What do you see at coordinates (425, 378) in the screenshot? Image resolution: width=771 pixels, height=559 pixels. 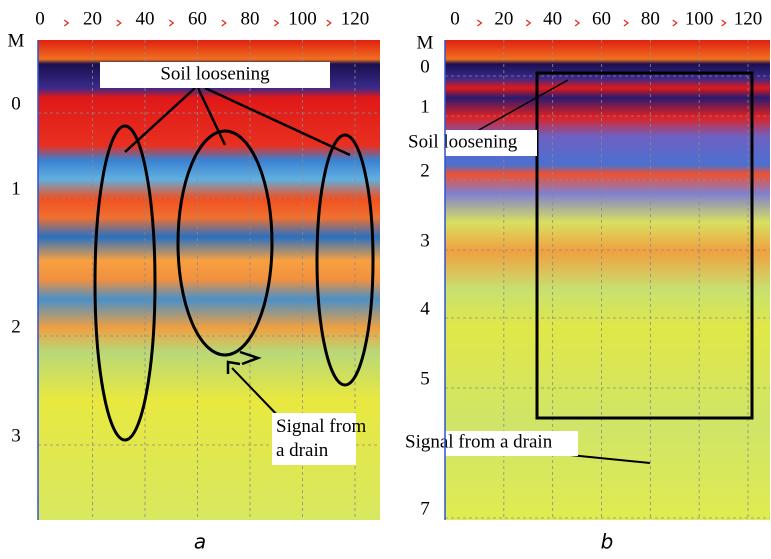 I see `y-tick-label: 5` at bounding box center [425, 378].